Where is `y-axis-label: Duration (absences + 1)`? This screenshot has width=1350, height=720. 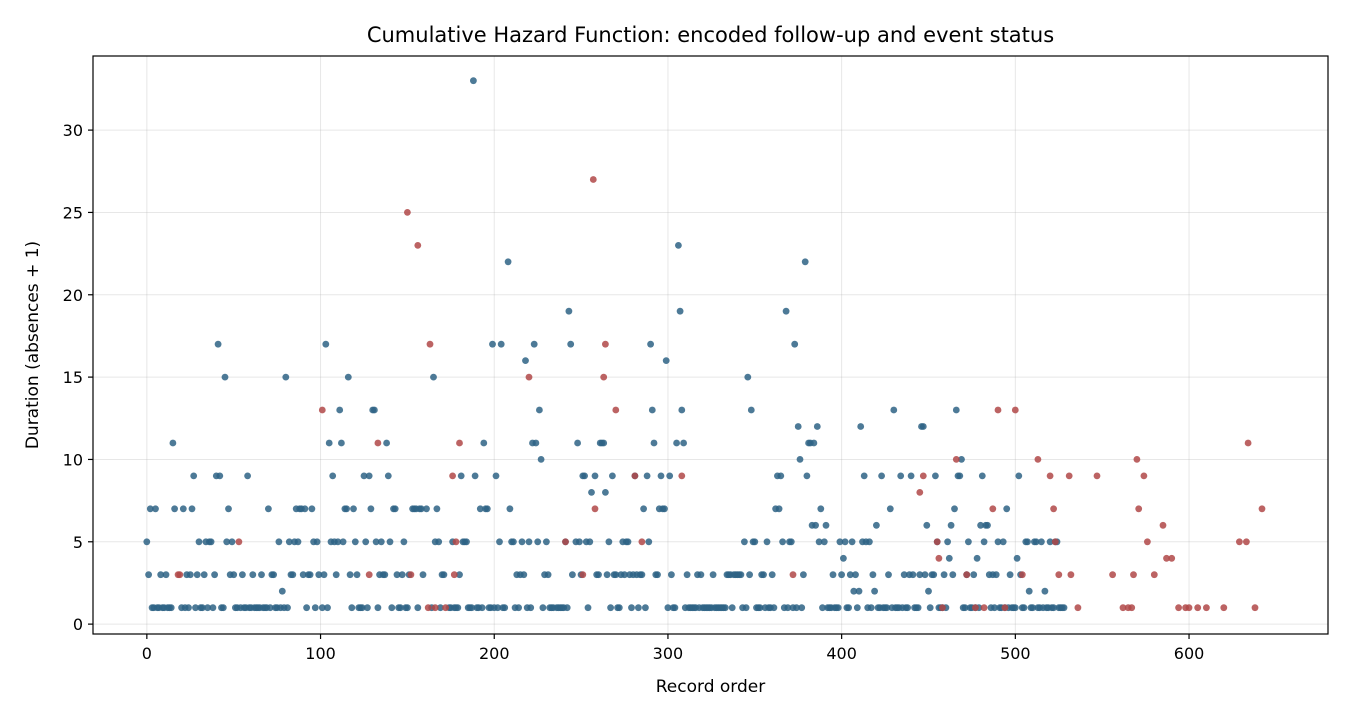
y-axis-label: Duration (absences + 1) is located at coordinates (33, 345).